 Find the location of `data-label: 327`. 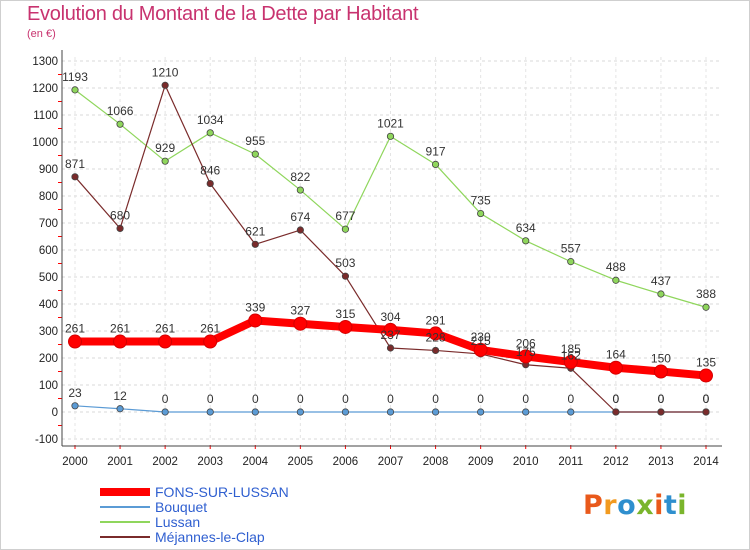

data-label: 327 is located at coordinates (300, 311).